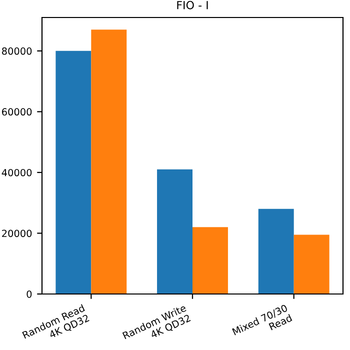  What do you see at coordinates (192, 5) in the screenshot?
I see `chart-title: FIO - I` at bounding box center [192, 5].